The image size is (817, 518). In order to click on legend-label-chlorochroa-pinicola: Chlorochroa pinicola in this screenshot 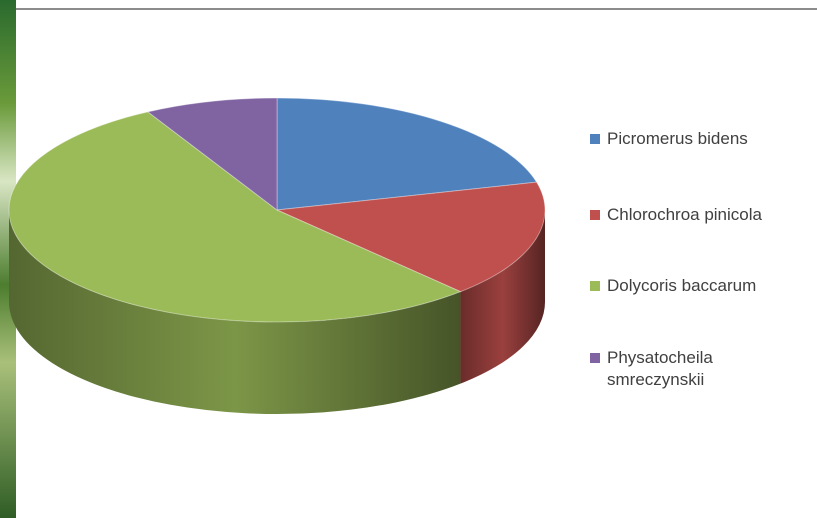, I will do `click(684, 214)`.